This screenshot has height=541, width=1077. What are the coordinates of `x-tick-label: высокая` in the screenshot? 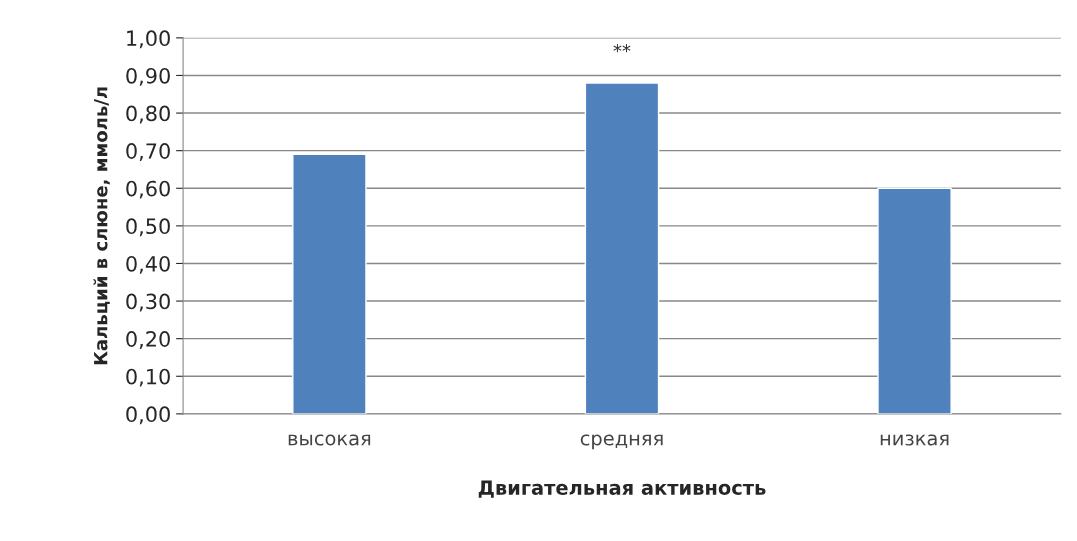 It's located at (329, 440).